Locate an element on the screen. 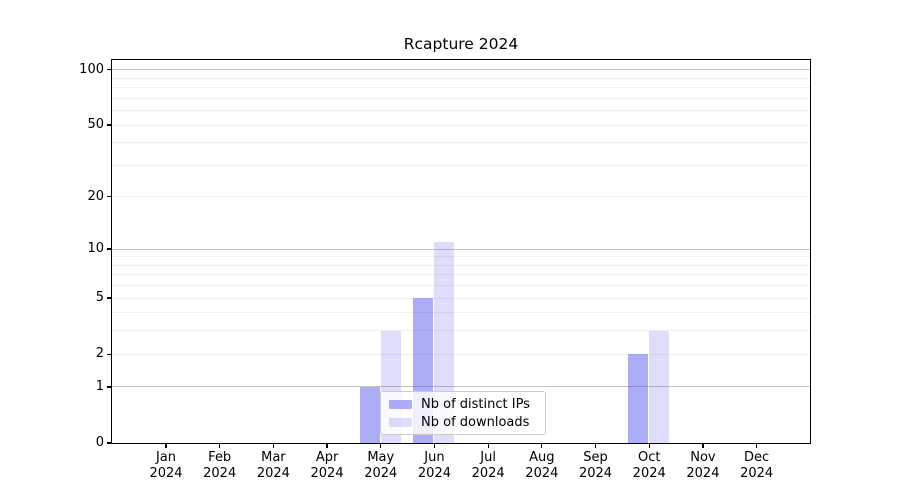 Image resolution: width=900 pixels, height=500 pixels. x-tick-label: Feb 2024 is located at coordinates (220, 465).